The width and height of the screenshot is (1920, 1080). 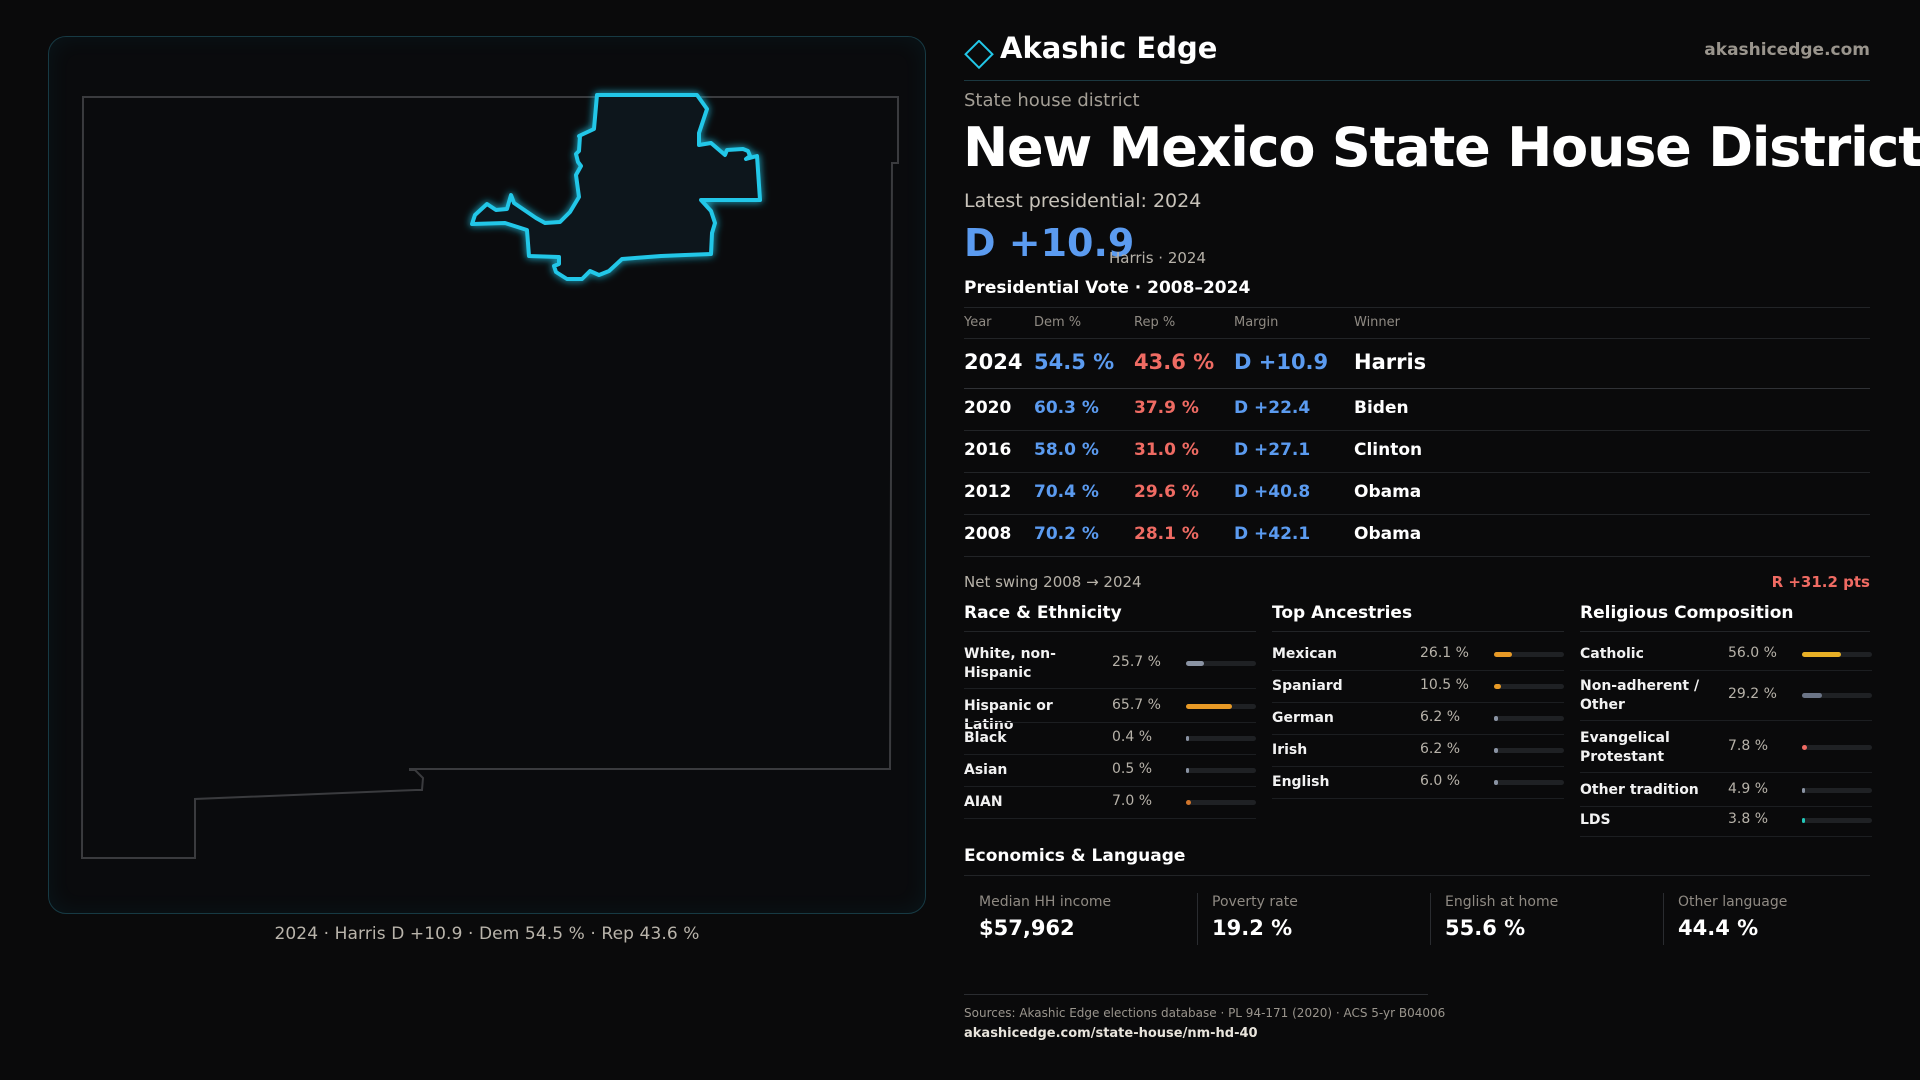 What do you see at coordinates (978, 322) in the screenshot?
I see `col-header-year: Year` at bounding box center [978, 322].